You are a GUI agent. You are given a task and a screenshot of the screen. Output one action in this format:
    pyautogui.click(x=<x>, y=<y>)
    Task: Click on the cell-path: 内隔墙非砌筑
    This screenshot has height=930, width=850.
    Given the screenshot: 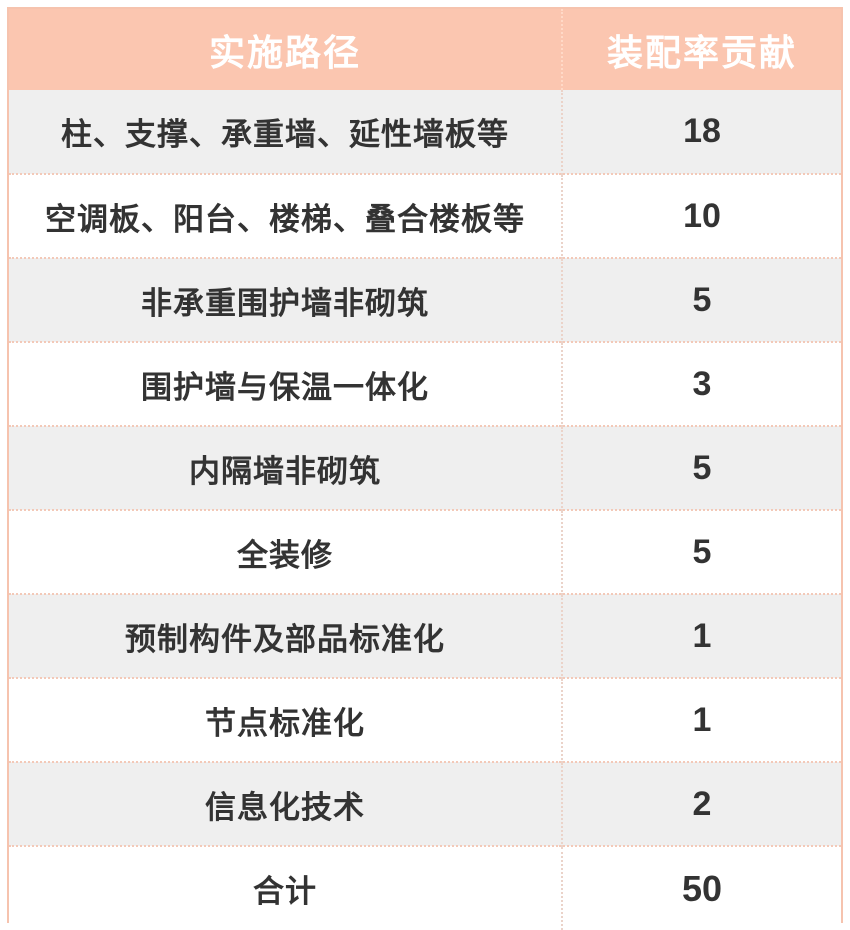 What is the action you would take?
    pyautogui.click(x=285, y=467)
    